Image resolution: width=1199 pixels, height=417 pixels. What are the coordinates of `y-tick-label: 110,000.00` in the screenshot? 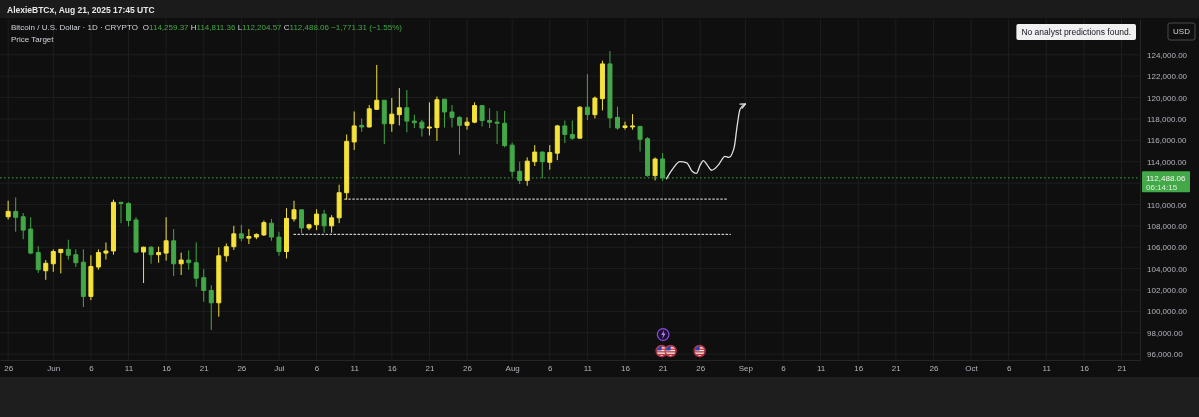 It's located at (1167, 205).